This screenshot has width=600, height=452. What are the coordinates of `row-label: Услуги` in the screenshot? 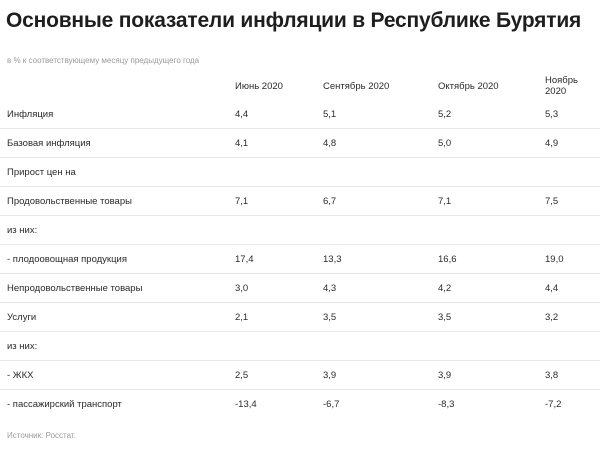 It's located at (117, 317).